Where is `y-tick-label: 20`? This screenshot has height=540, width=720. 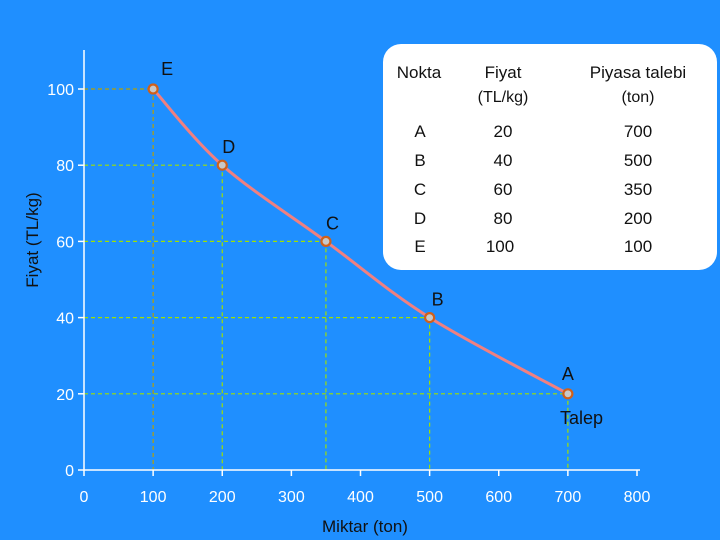 y-tick-label: 20 is located at coordinates (65, 395).